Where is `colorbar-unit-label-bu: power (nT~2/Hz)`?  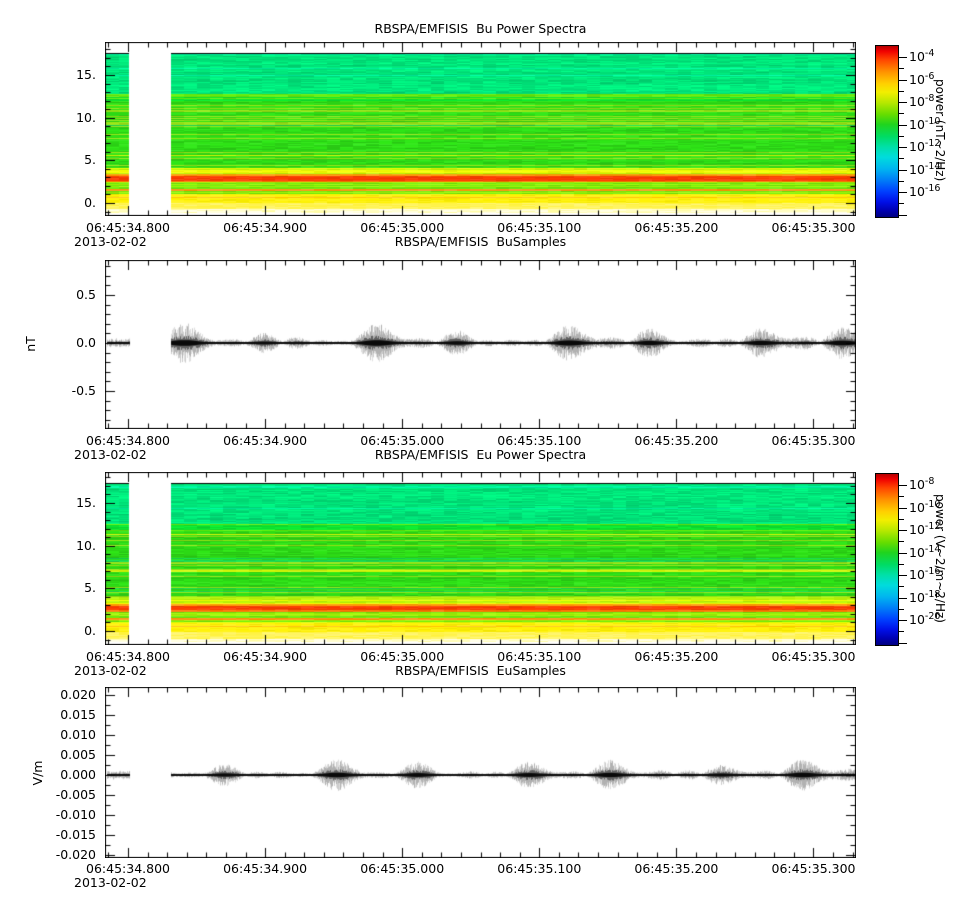 colorbar-unit-label-bu: power (nT~2/Hz) is located at coordinates (940, 130).